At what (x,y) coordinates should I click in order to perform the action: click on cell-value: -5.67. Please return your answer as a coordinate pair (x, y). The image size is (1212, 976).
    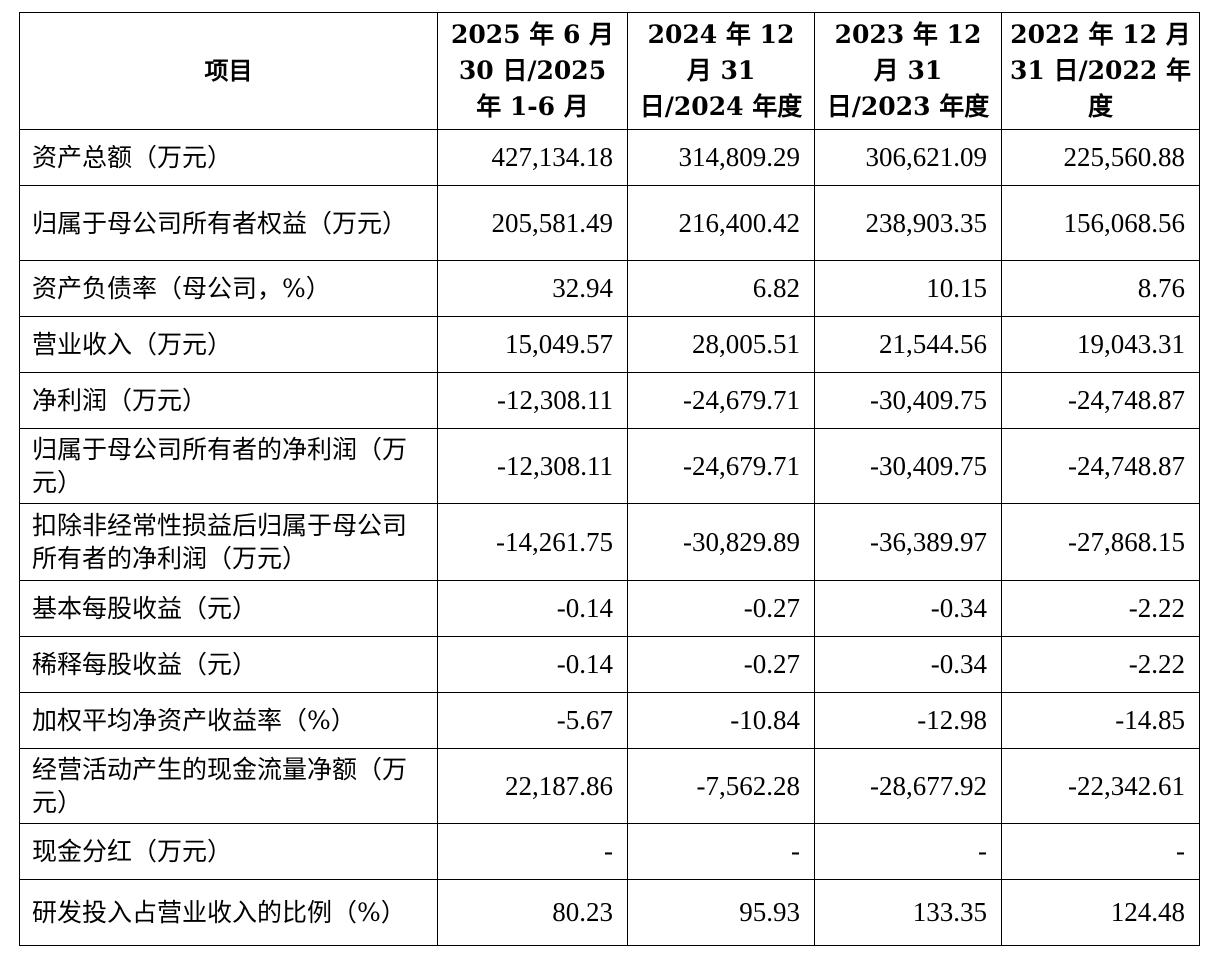
    Looking at the image, I should click on (532, 720).